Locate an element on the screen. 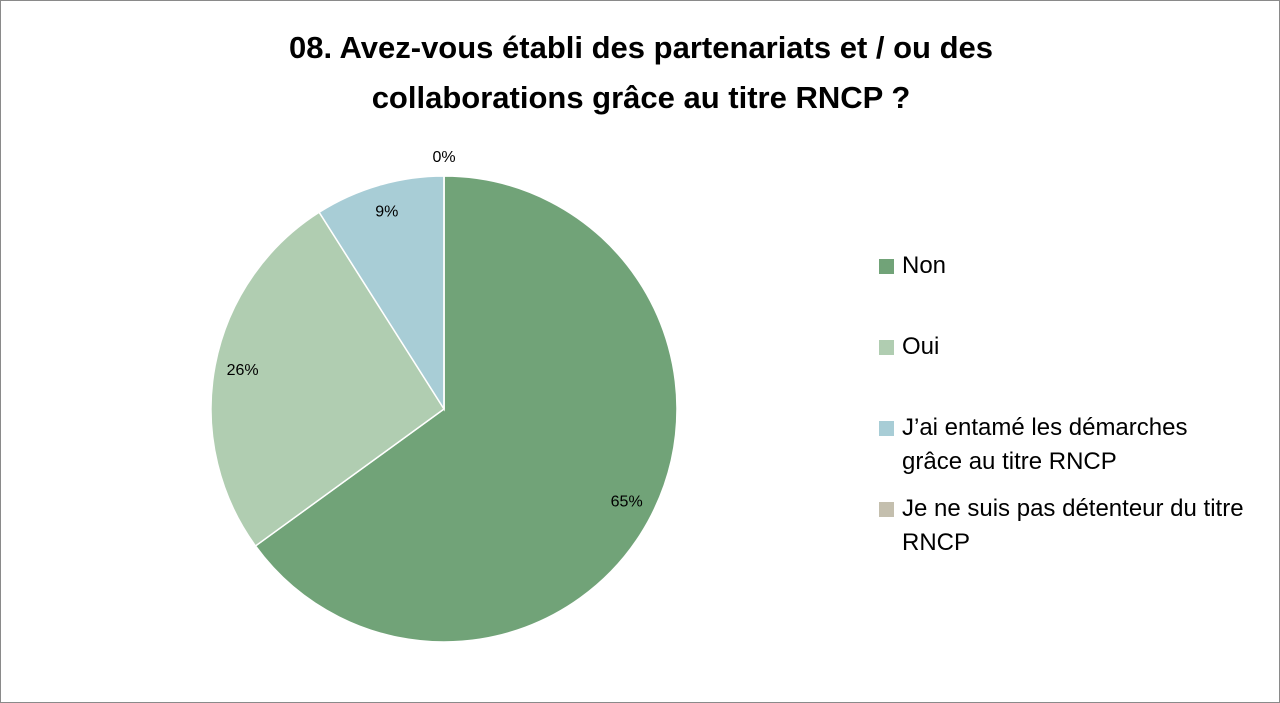 This screenshot has height=703, width=1280. legend-label: Je ne suis pas détenteur du titre RNCP is located at coordinates (1073, 525).